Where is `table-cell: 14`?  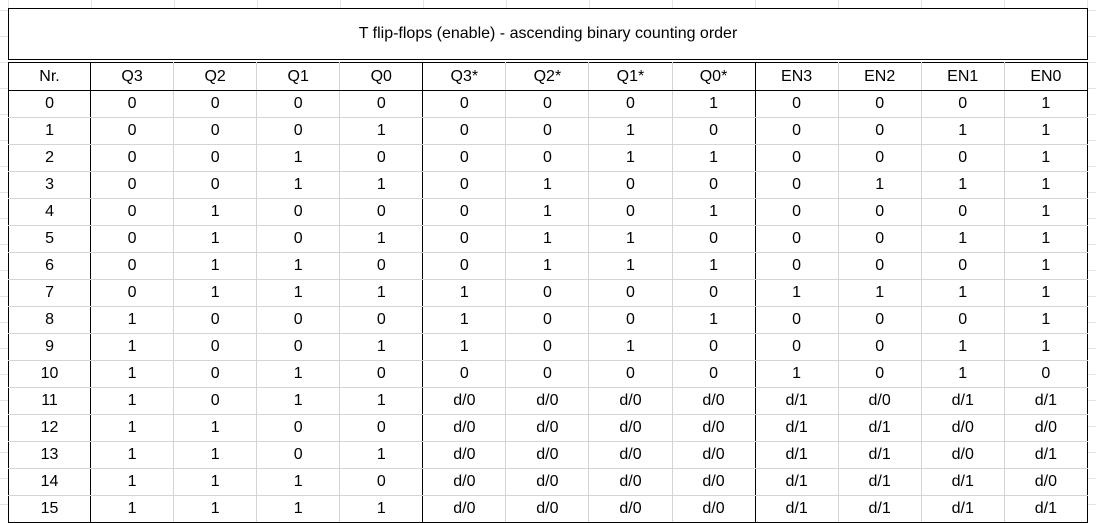
table-cell: 14 is located at coordinates (49, 482).